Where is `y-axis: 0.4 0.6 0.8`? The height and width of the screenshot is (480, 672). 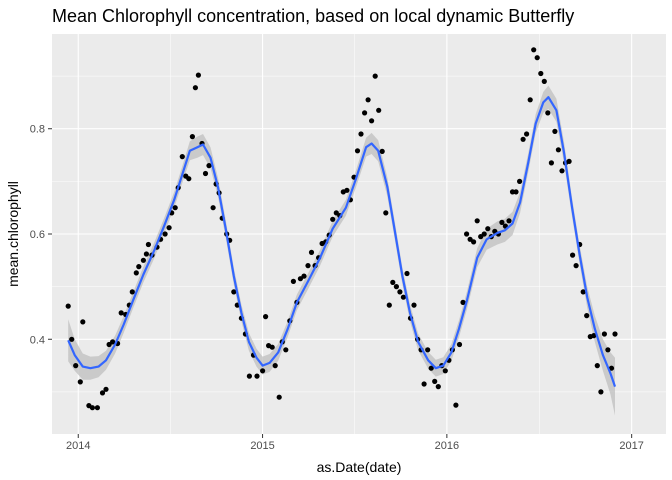 y-axis: 0.4 0.6 0.8 is located at coordinates (41, 235).